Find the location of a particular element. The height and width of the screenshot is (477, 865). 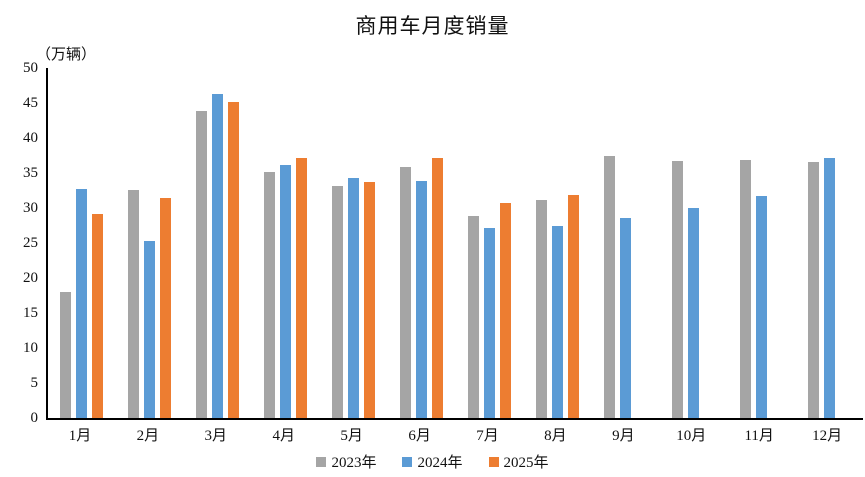

y-tick-label: 20 is located at coordinates (30, 278).